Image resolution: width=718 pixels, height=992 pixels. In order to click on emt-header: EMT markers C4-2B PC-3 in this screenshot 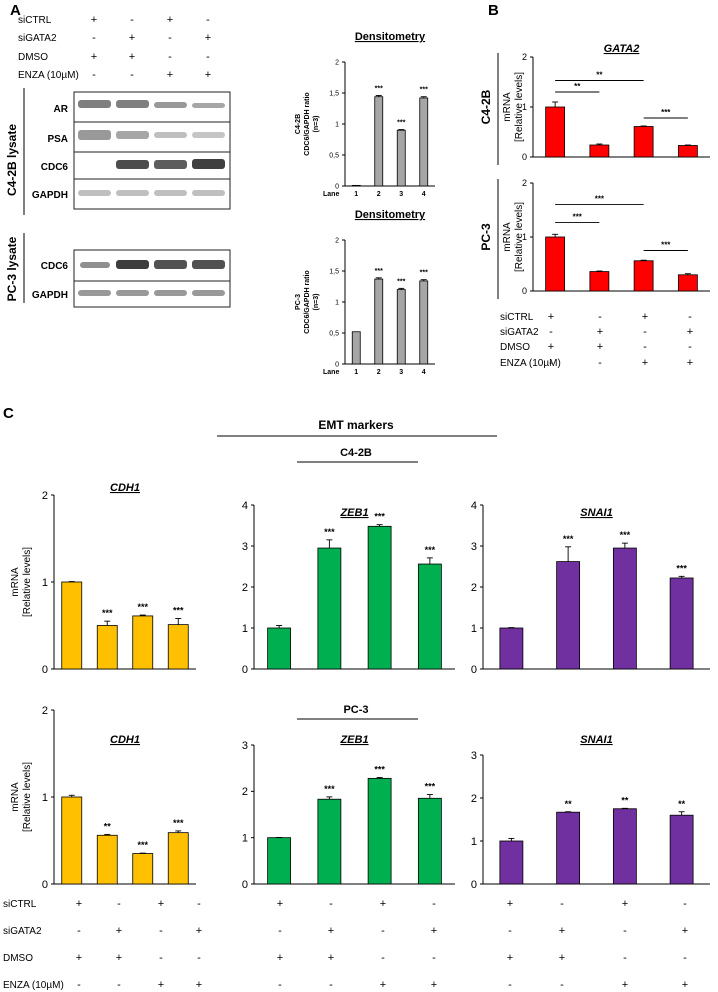, I will do `click(357, 569)`.